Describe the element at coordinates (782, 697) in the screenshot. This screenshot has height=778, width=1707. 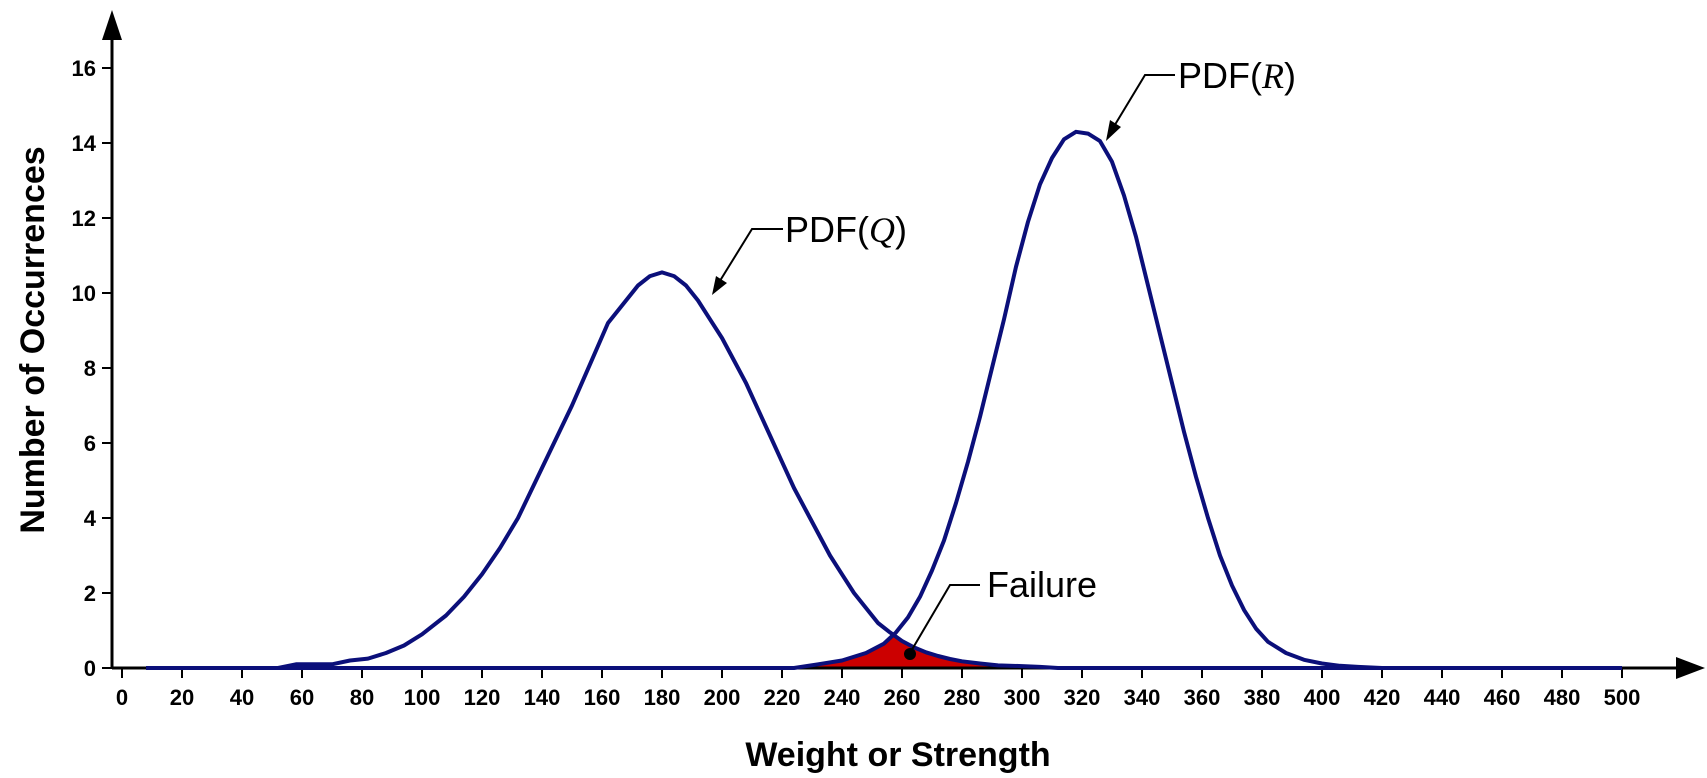
I see `x-tick-label: 220` at that location.